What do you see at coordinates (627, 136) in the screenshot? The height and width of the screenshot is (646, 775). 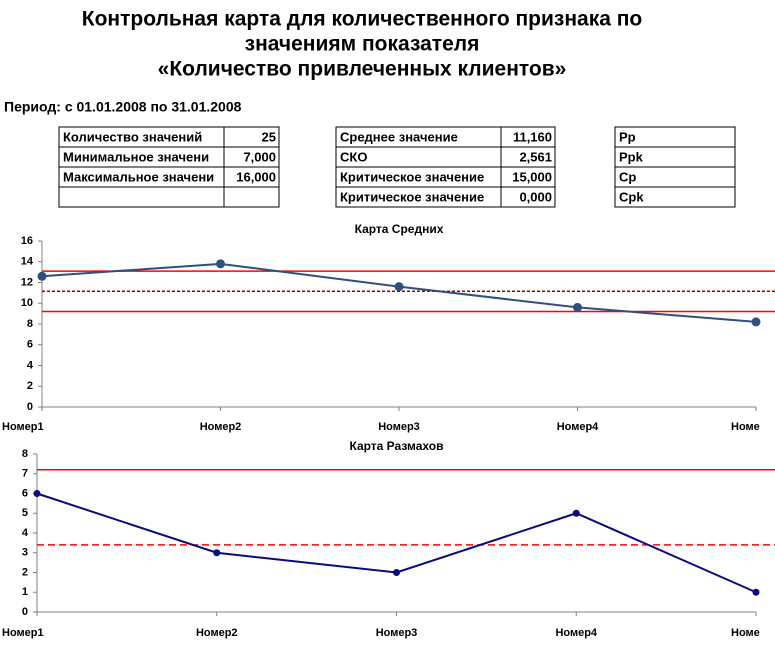 I see `cell-text: Pp` at bounding box center [627, 136].